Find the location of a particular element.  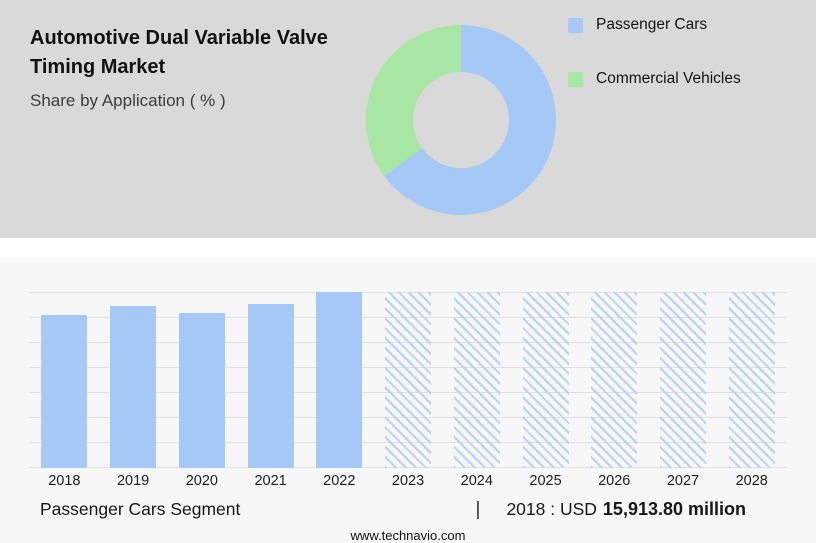

bar-slot-2018 is located at coordinates (64, 380).